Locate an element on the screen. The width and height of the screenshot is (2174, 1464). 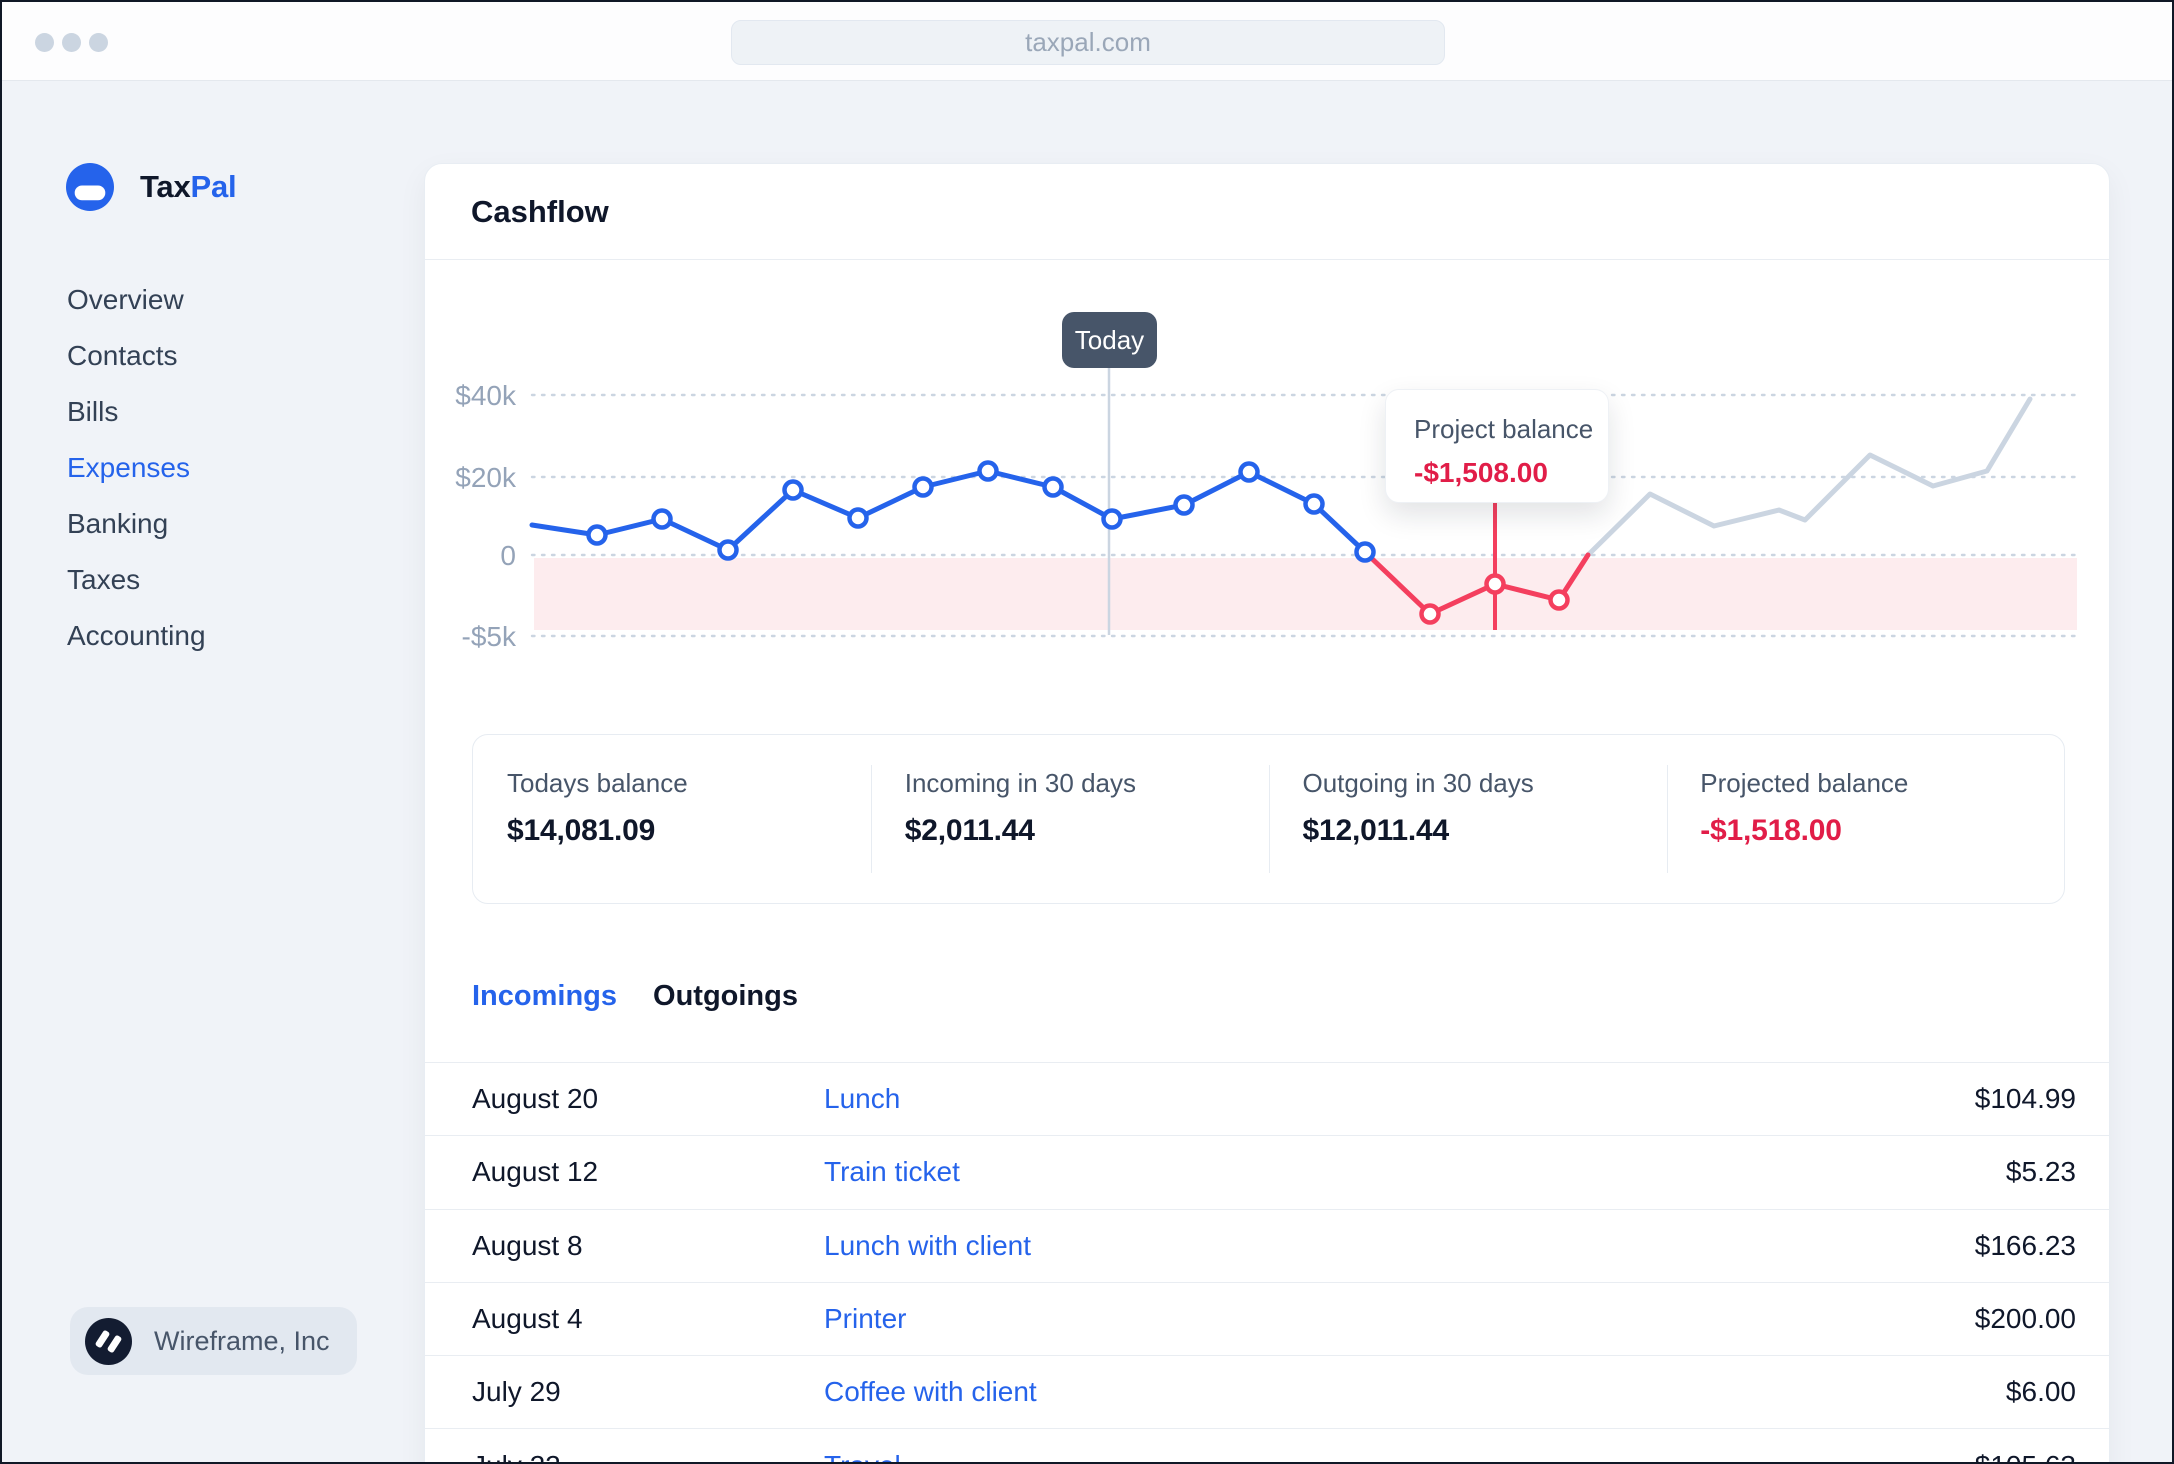
sidebar-item-taxes: Taxes is located at coordinates (104, 579).